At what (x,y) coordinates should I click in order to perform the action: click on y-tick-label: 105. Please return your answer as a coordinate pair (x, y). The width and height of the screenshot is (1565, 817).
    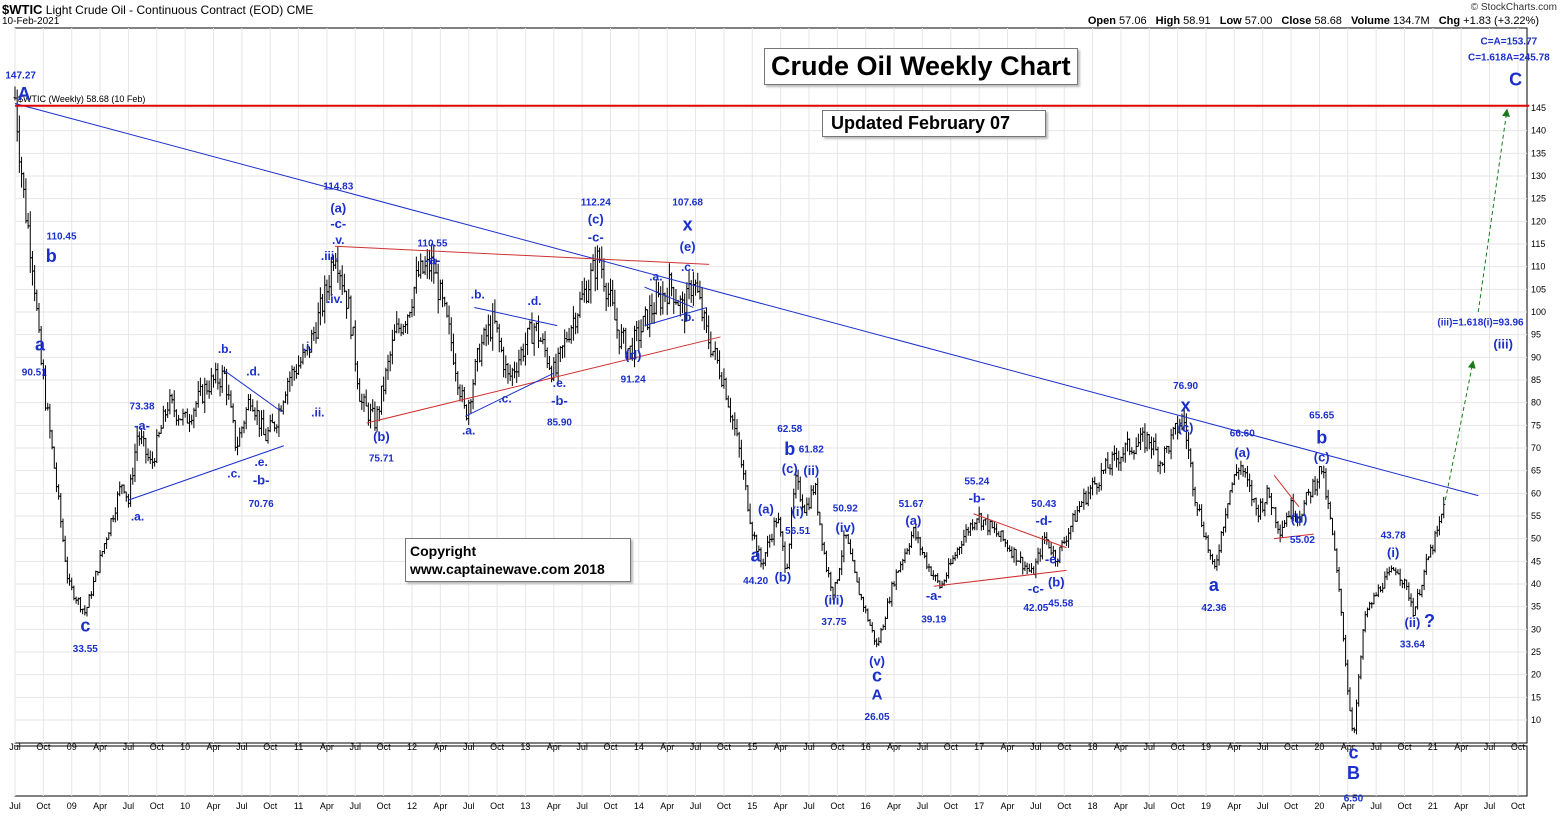
    Looking at the image, I should click on (1538, 289).